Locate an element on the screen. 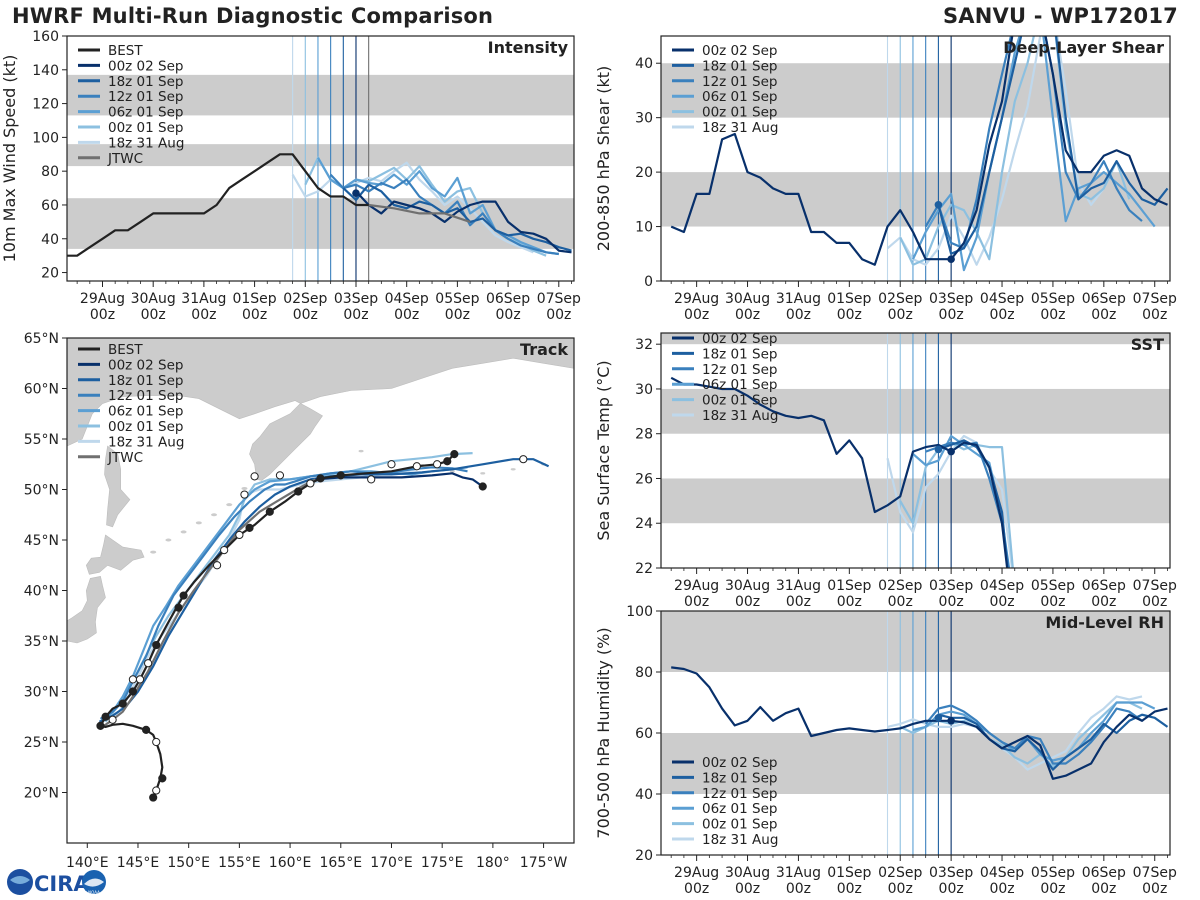 The width and height of the screenshot is (1200, 900). kuril-island is located at coordinates (198, 523).